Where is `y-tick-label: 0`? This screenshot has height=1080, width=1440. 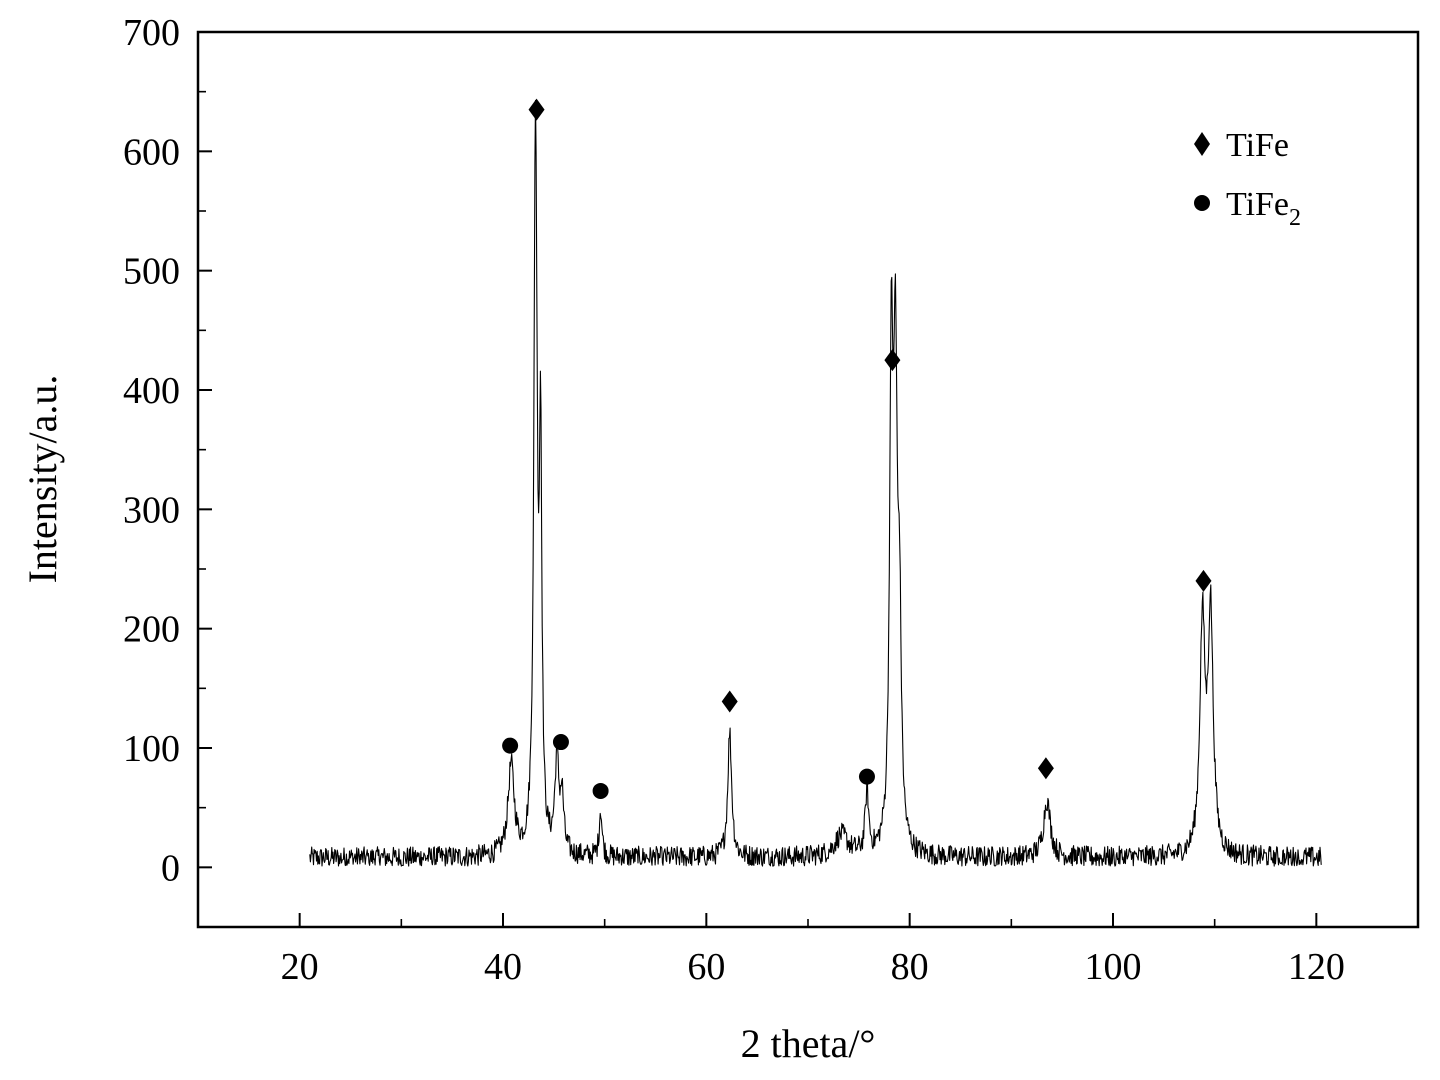 y-tick-label: 0 is located at coordinates (170, 868).